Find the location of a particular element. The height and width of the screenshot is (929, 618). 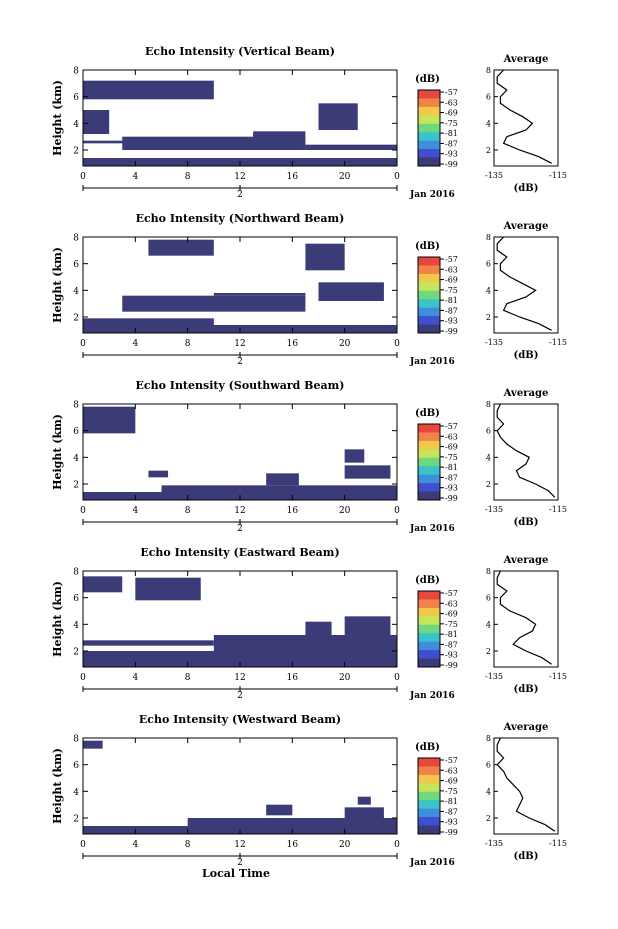

colorbar-tick-label: -69 is located at coordinates (451, 781).